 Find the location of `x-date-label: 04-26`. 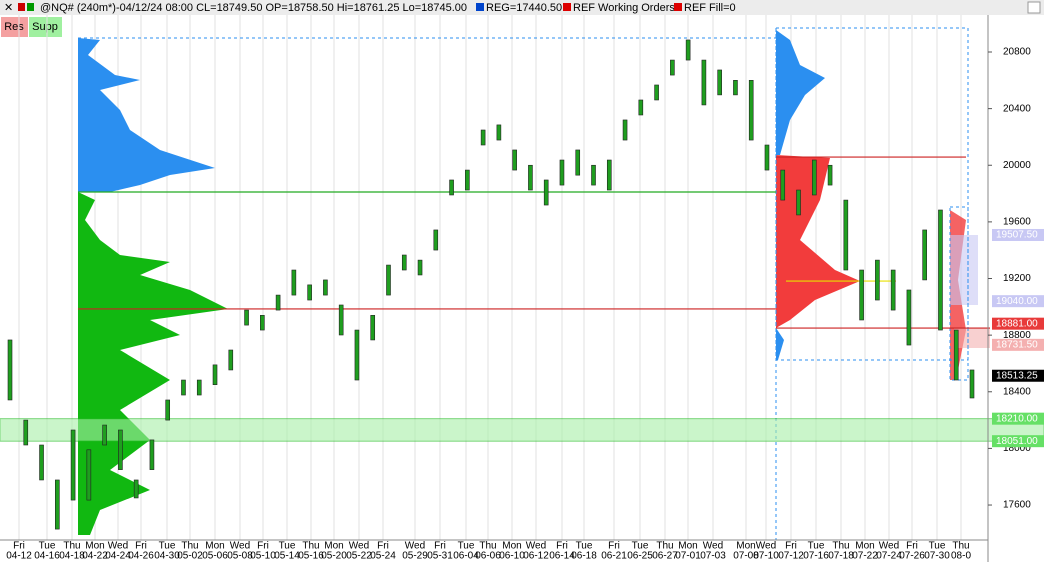

x-date-label: 04-26 is located at coordinates (141, 556).